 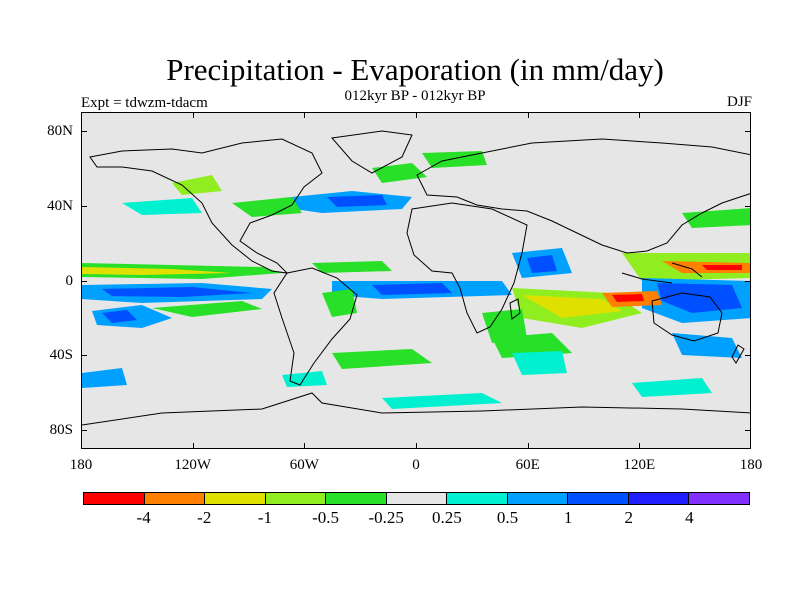 I want to click on chart-title: Precipitation - Evaporation (in mm/day), so click(x=415, y=69).